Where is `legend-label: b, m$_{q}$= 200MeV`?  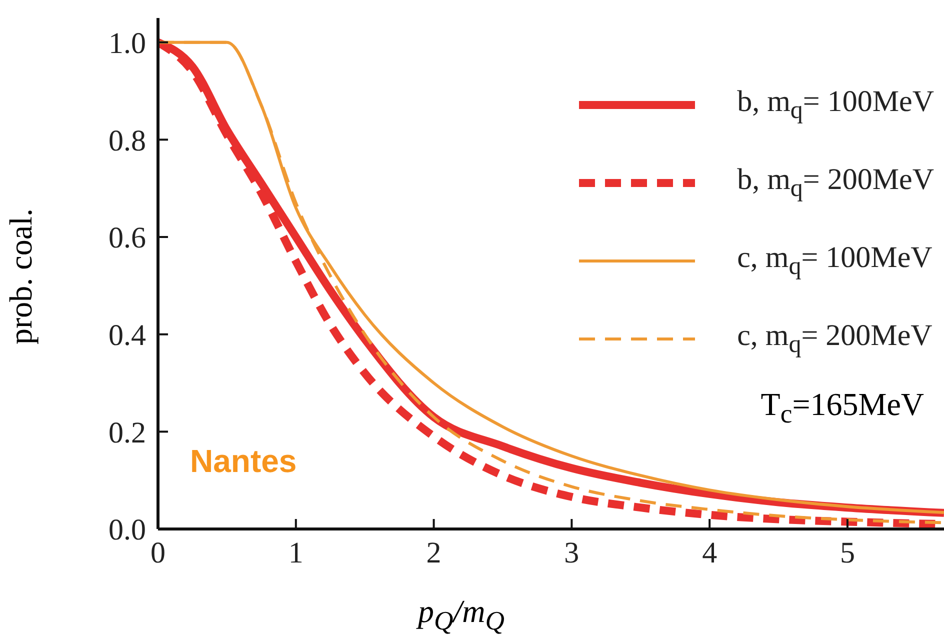 legend-label: b, m$_{q}$= 200MeV is located at coordinates (835, 183).